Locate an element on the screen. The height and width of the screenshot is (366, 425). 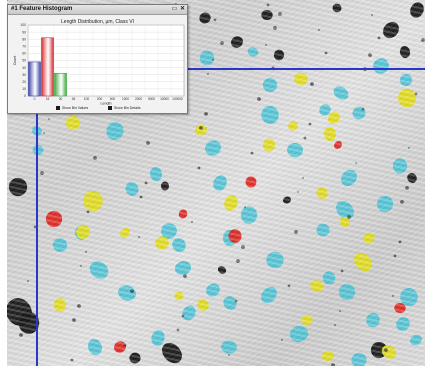
x-tick-label: 15 is located at coordinates (48, 99).